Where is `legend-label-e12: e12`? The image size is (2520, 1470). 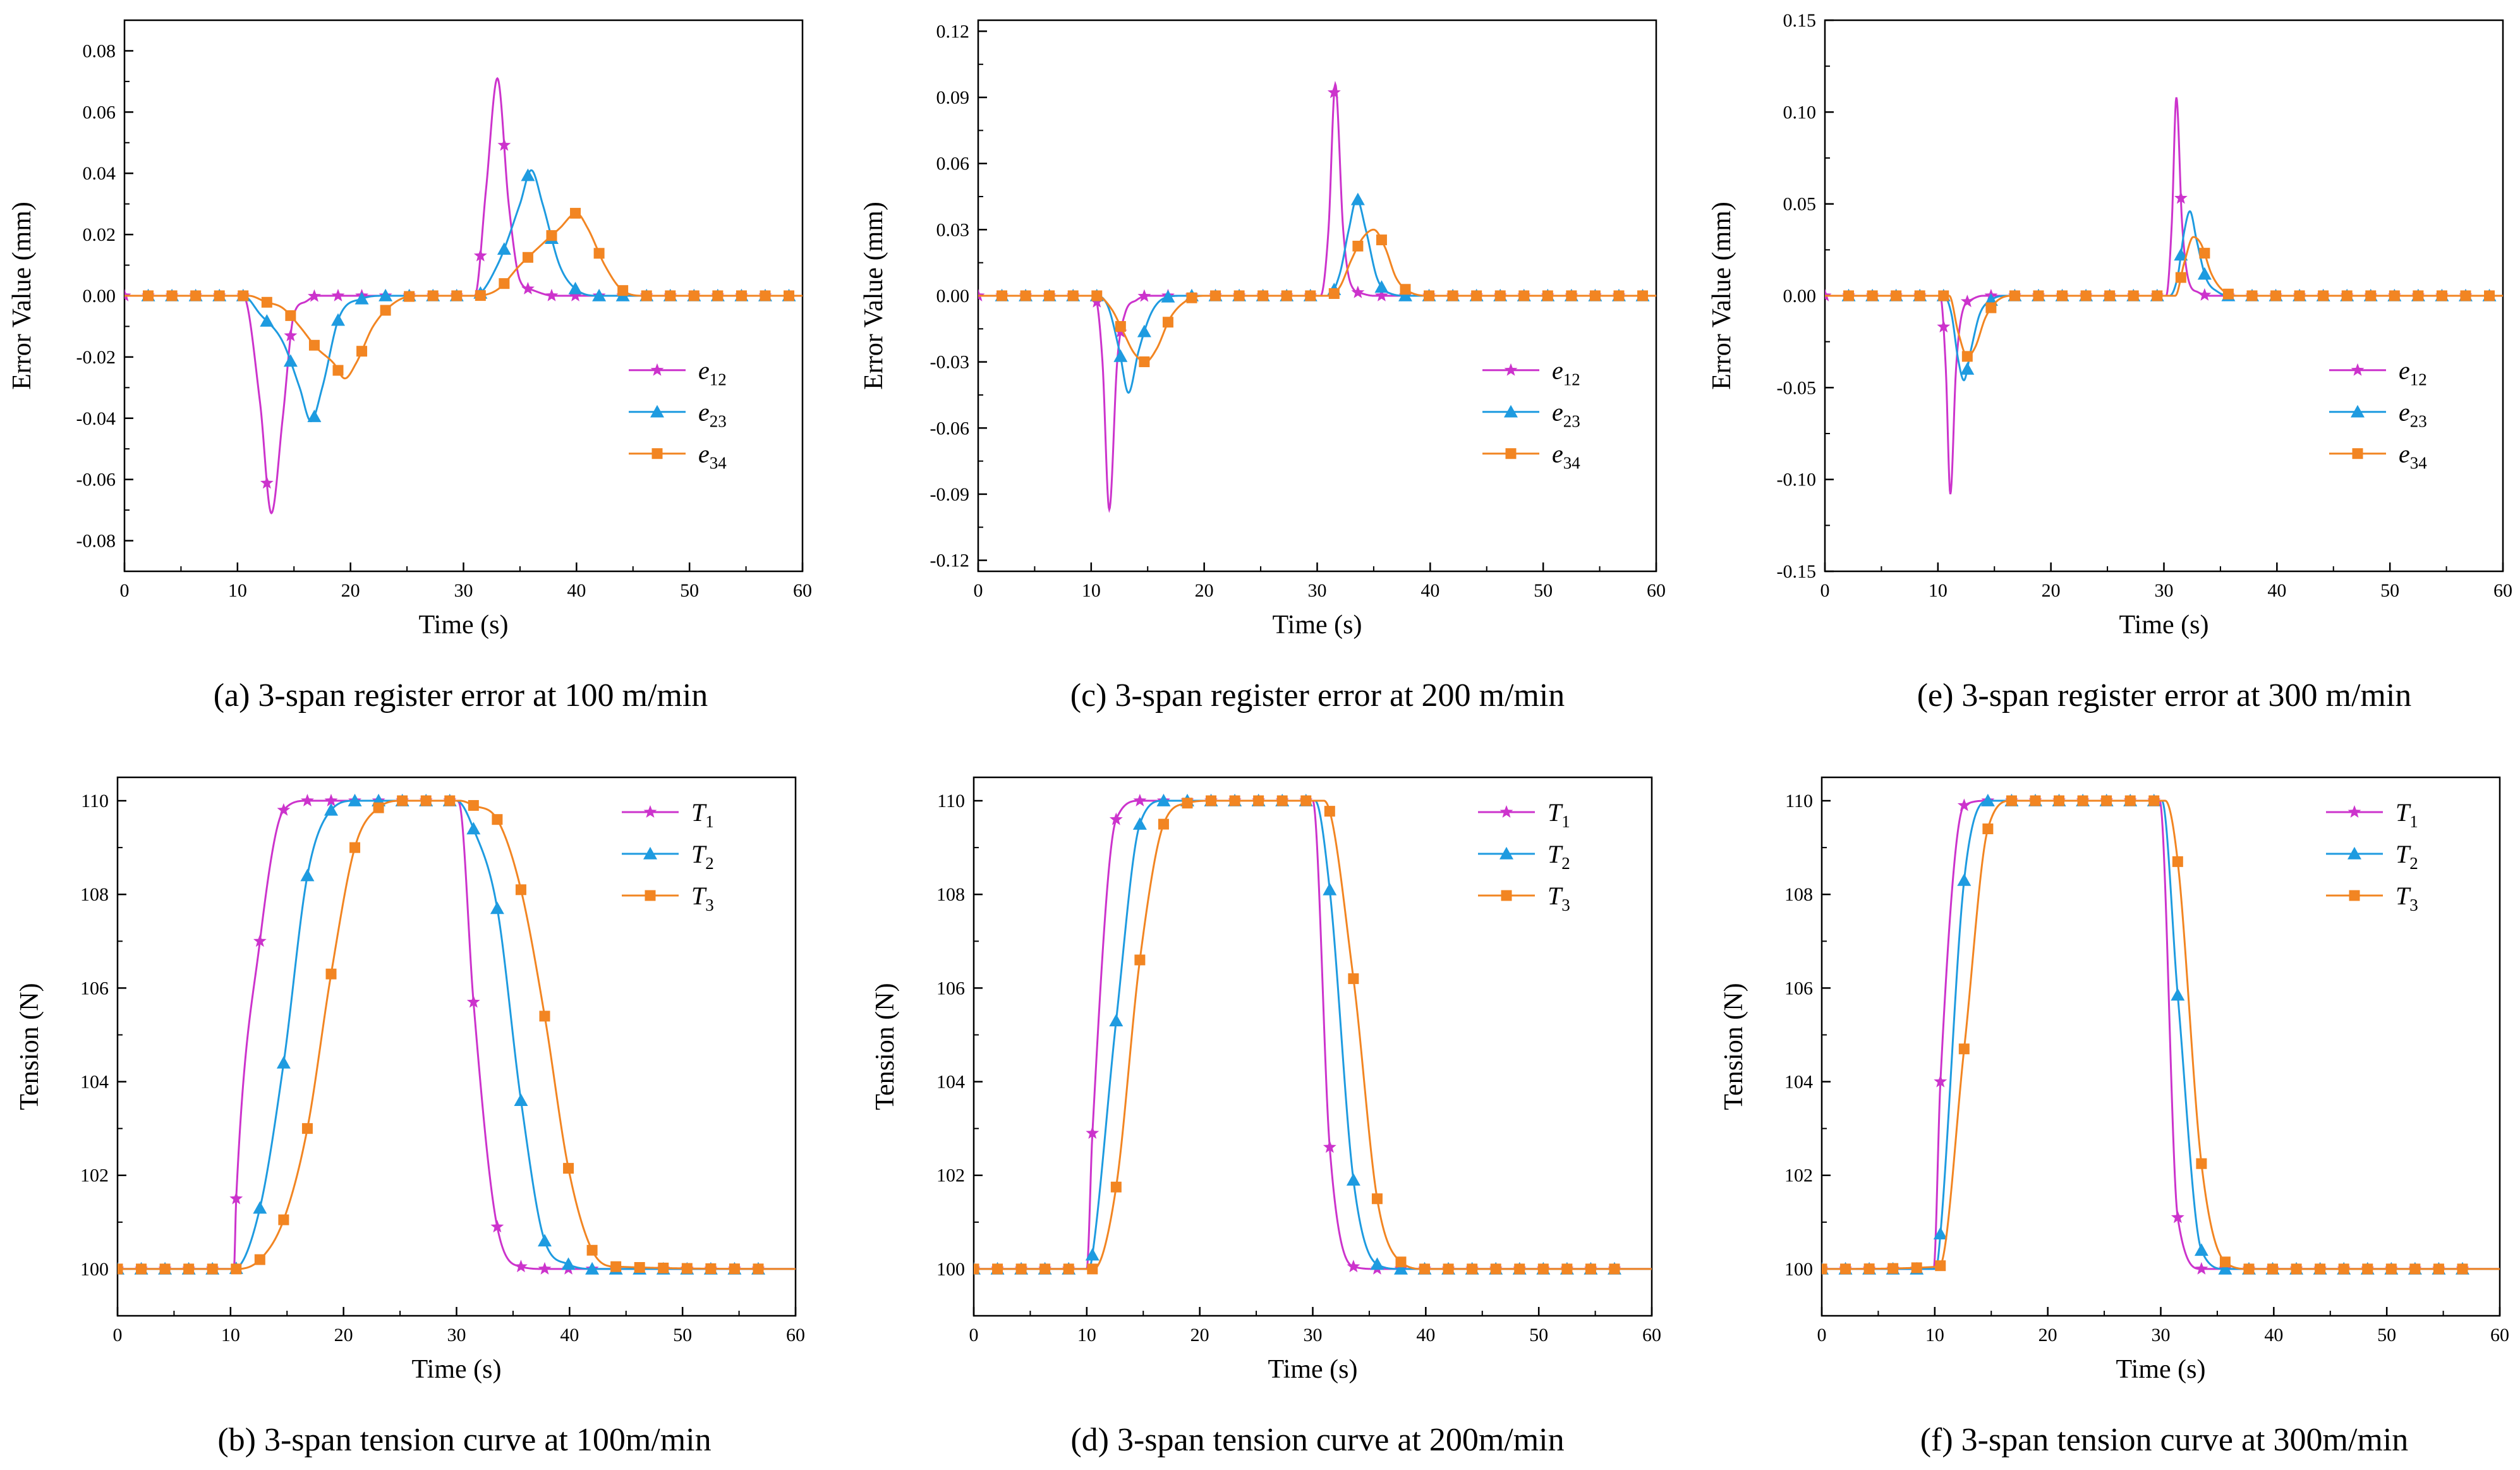 legend-label-e12: e12 is located at coordinates (2413, 372).